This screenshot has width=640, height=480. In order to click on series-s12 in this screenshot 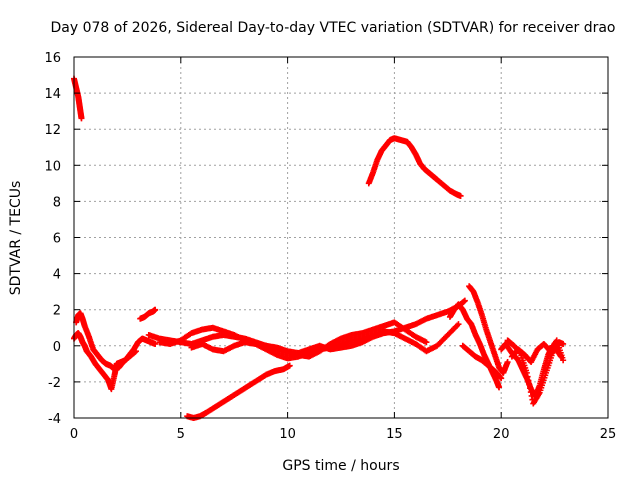, I will do `click(482, 362)`.